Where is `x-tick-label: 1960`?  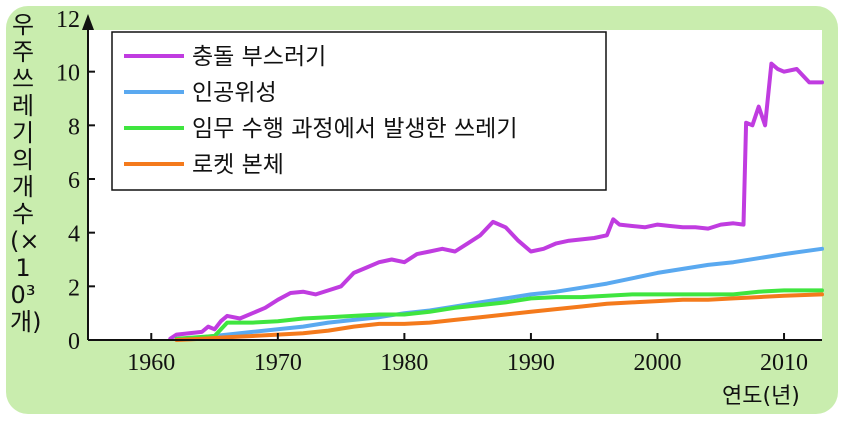
x-tick-label: 1960 is located at coordinates (151, 363).